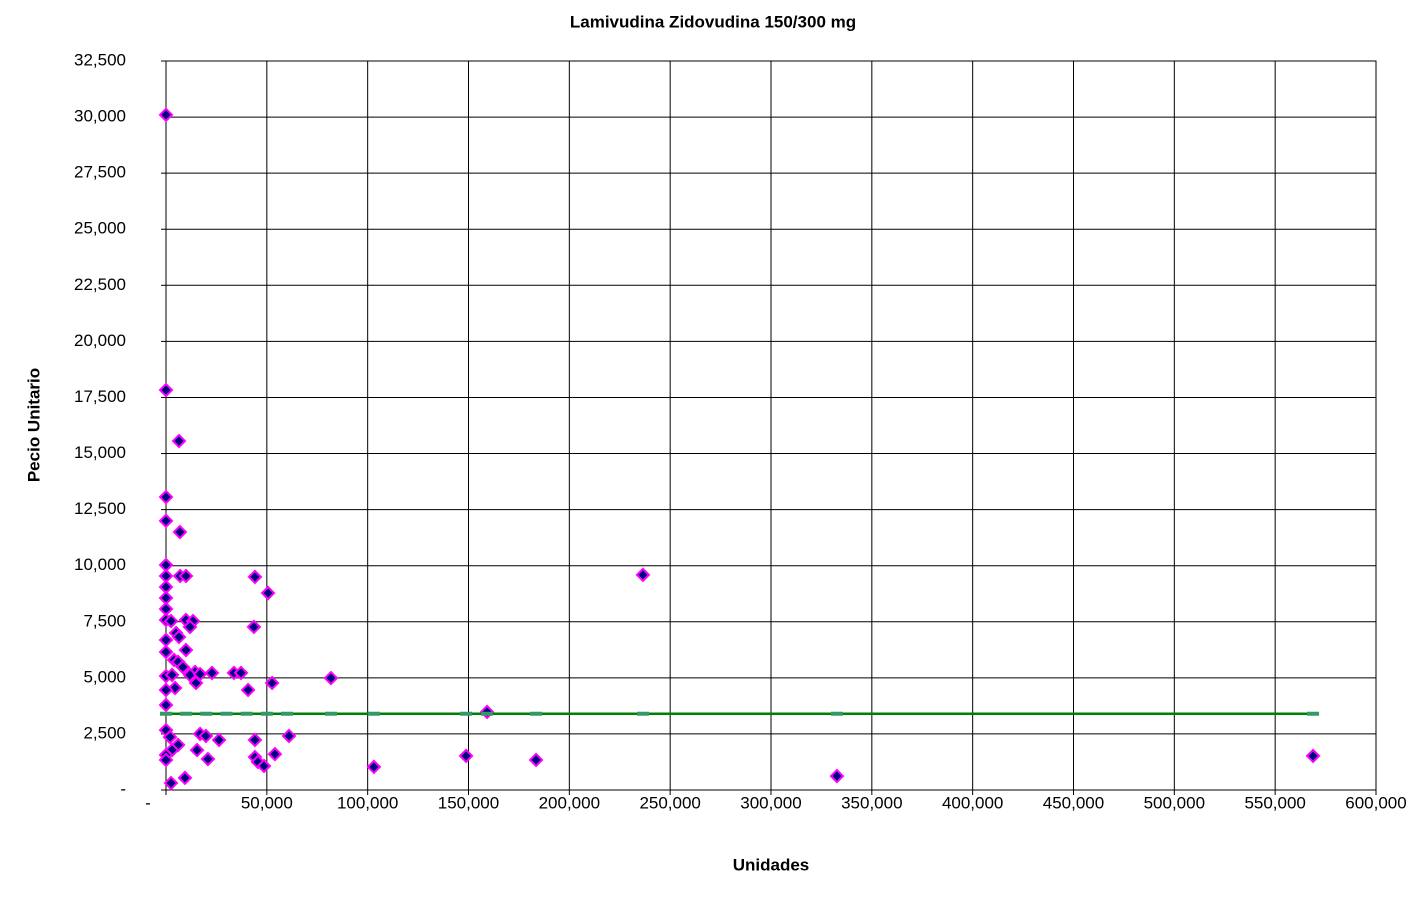  What do you see at coordinates (367, 802) in the screenshot?
I see `x-tick-label: 100,000` at bounding box center [367, 802].